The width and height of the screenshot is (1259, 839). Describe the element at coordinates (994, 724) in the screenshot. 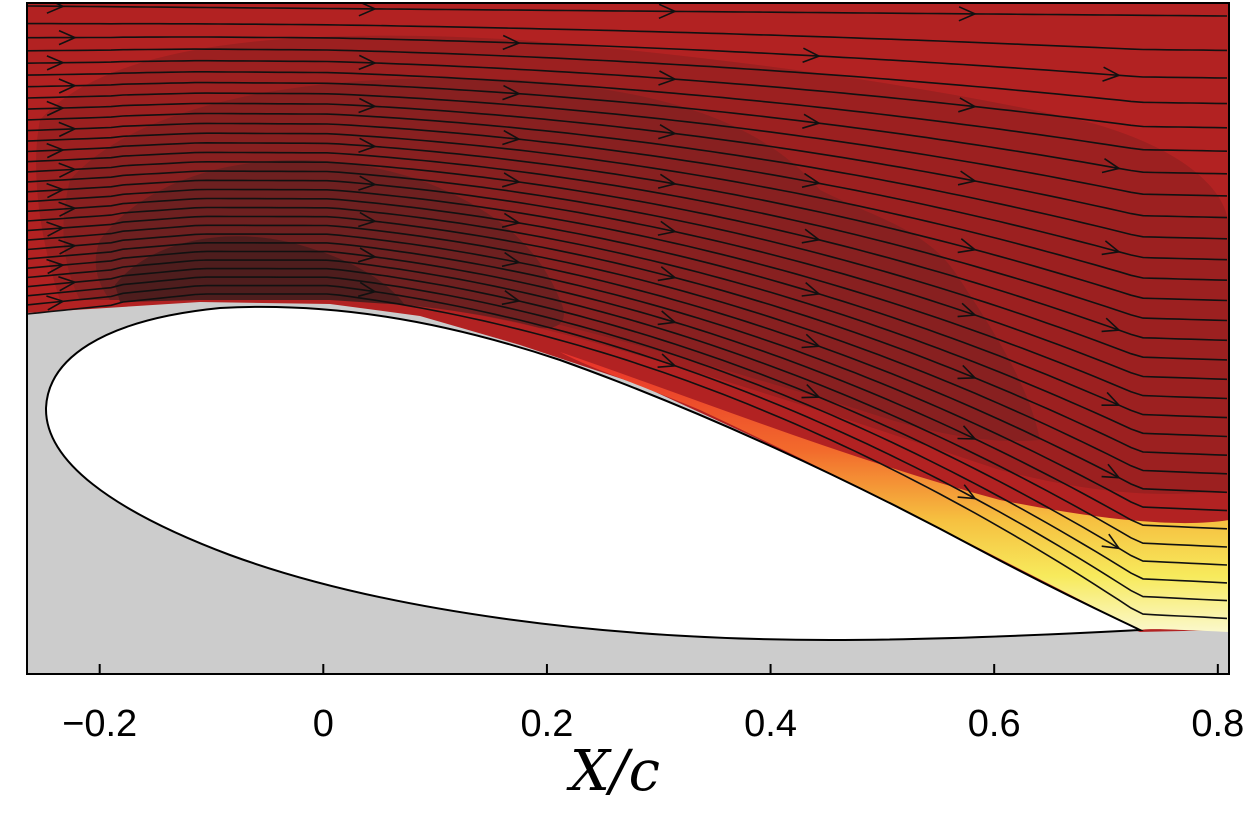

I see `x-tick-label: 0.6` at that location.